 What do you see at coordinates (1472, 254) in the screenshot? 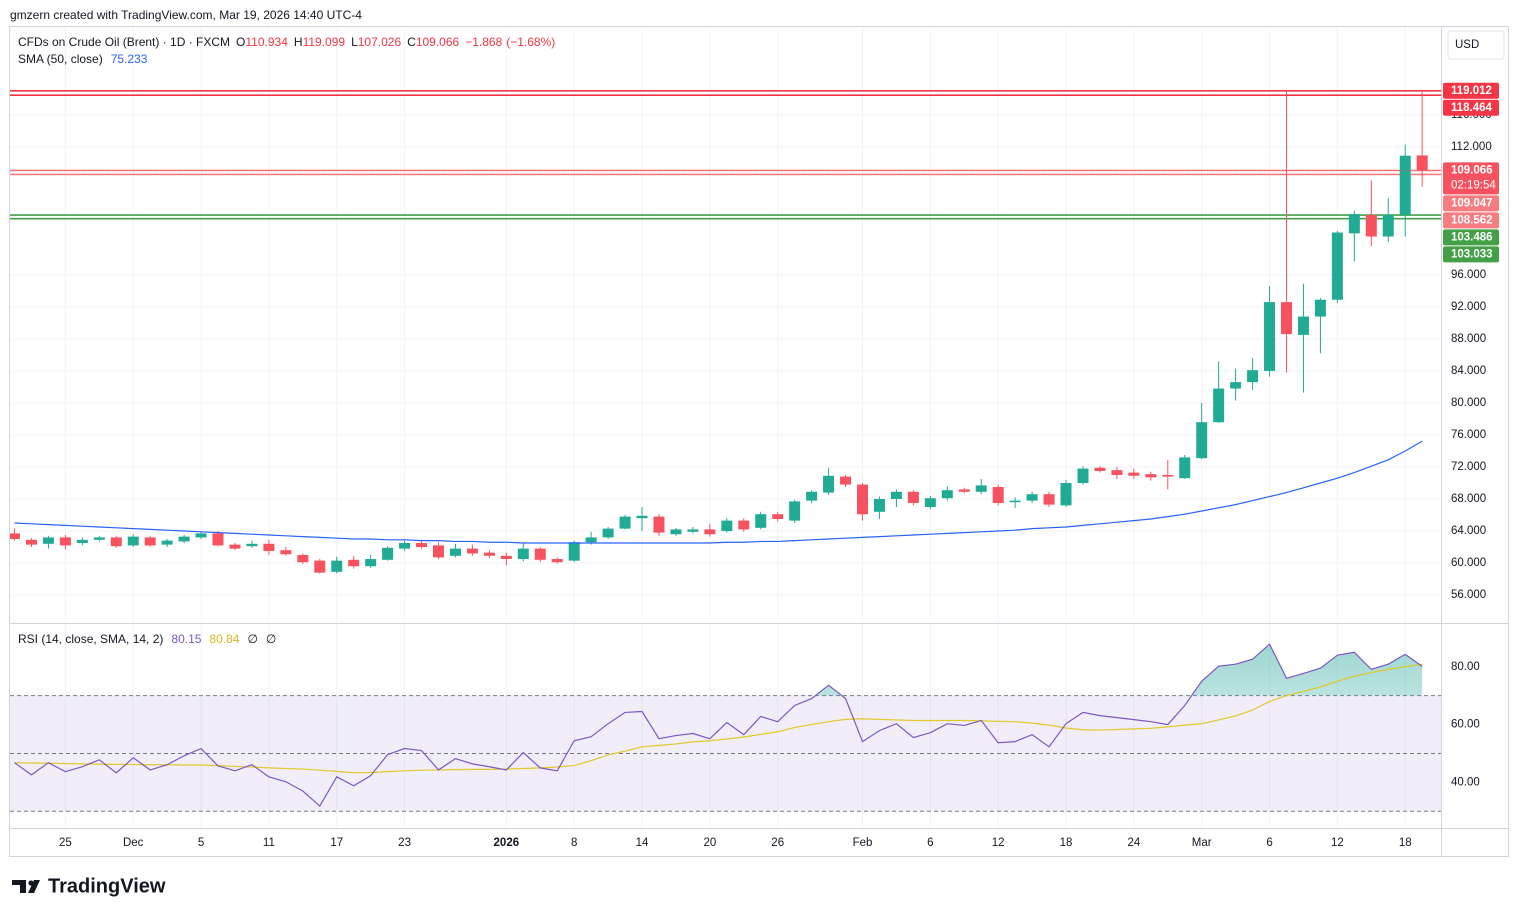
I see `price-label: 103.033` at bounding box center [1472, 254].